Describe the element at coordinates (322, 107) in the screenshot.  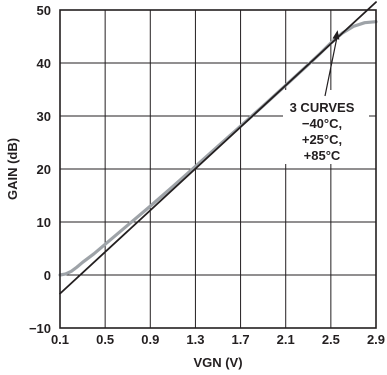
I see `annotation-line-0: 3 CURVES` at that location.